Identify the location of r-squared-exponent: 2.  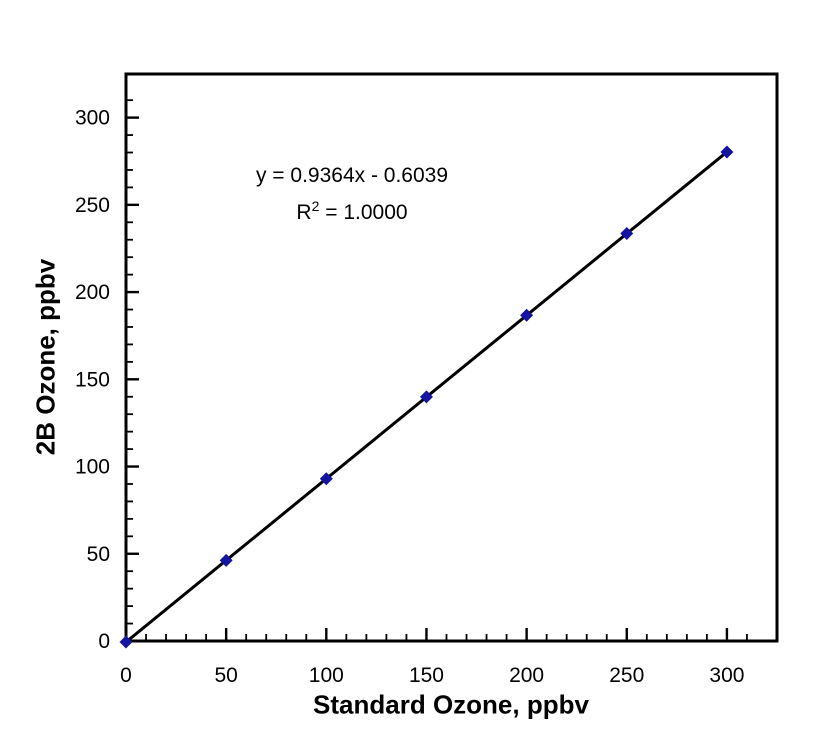
(315, 206).